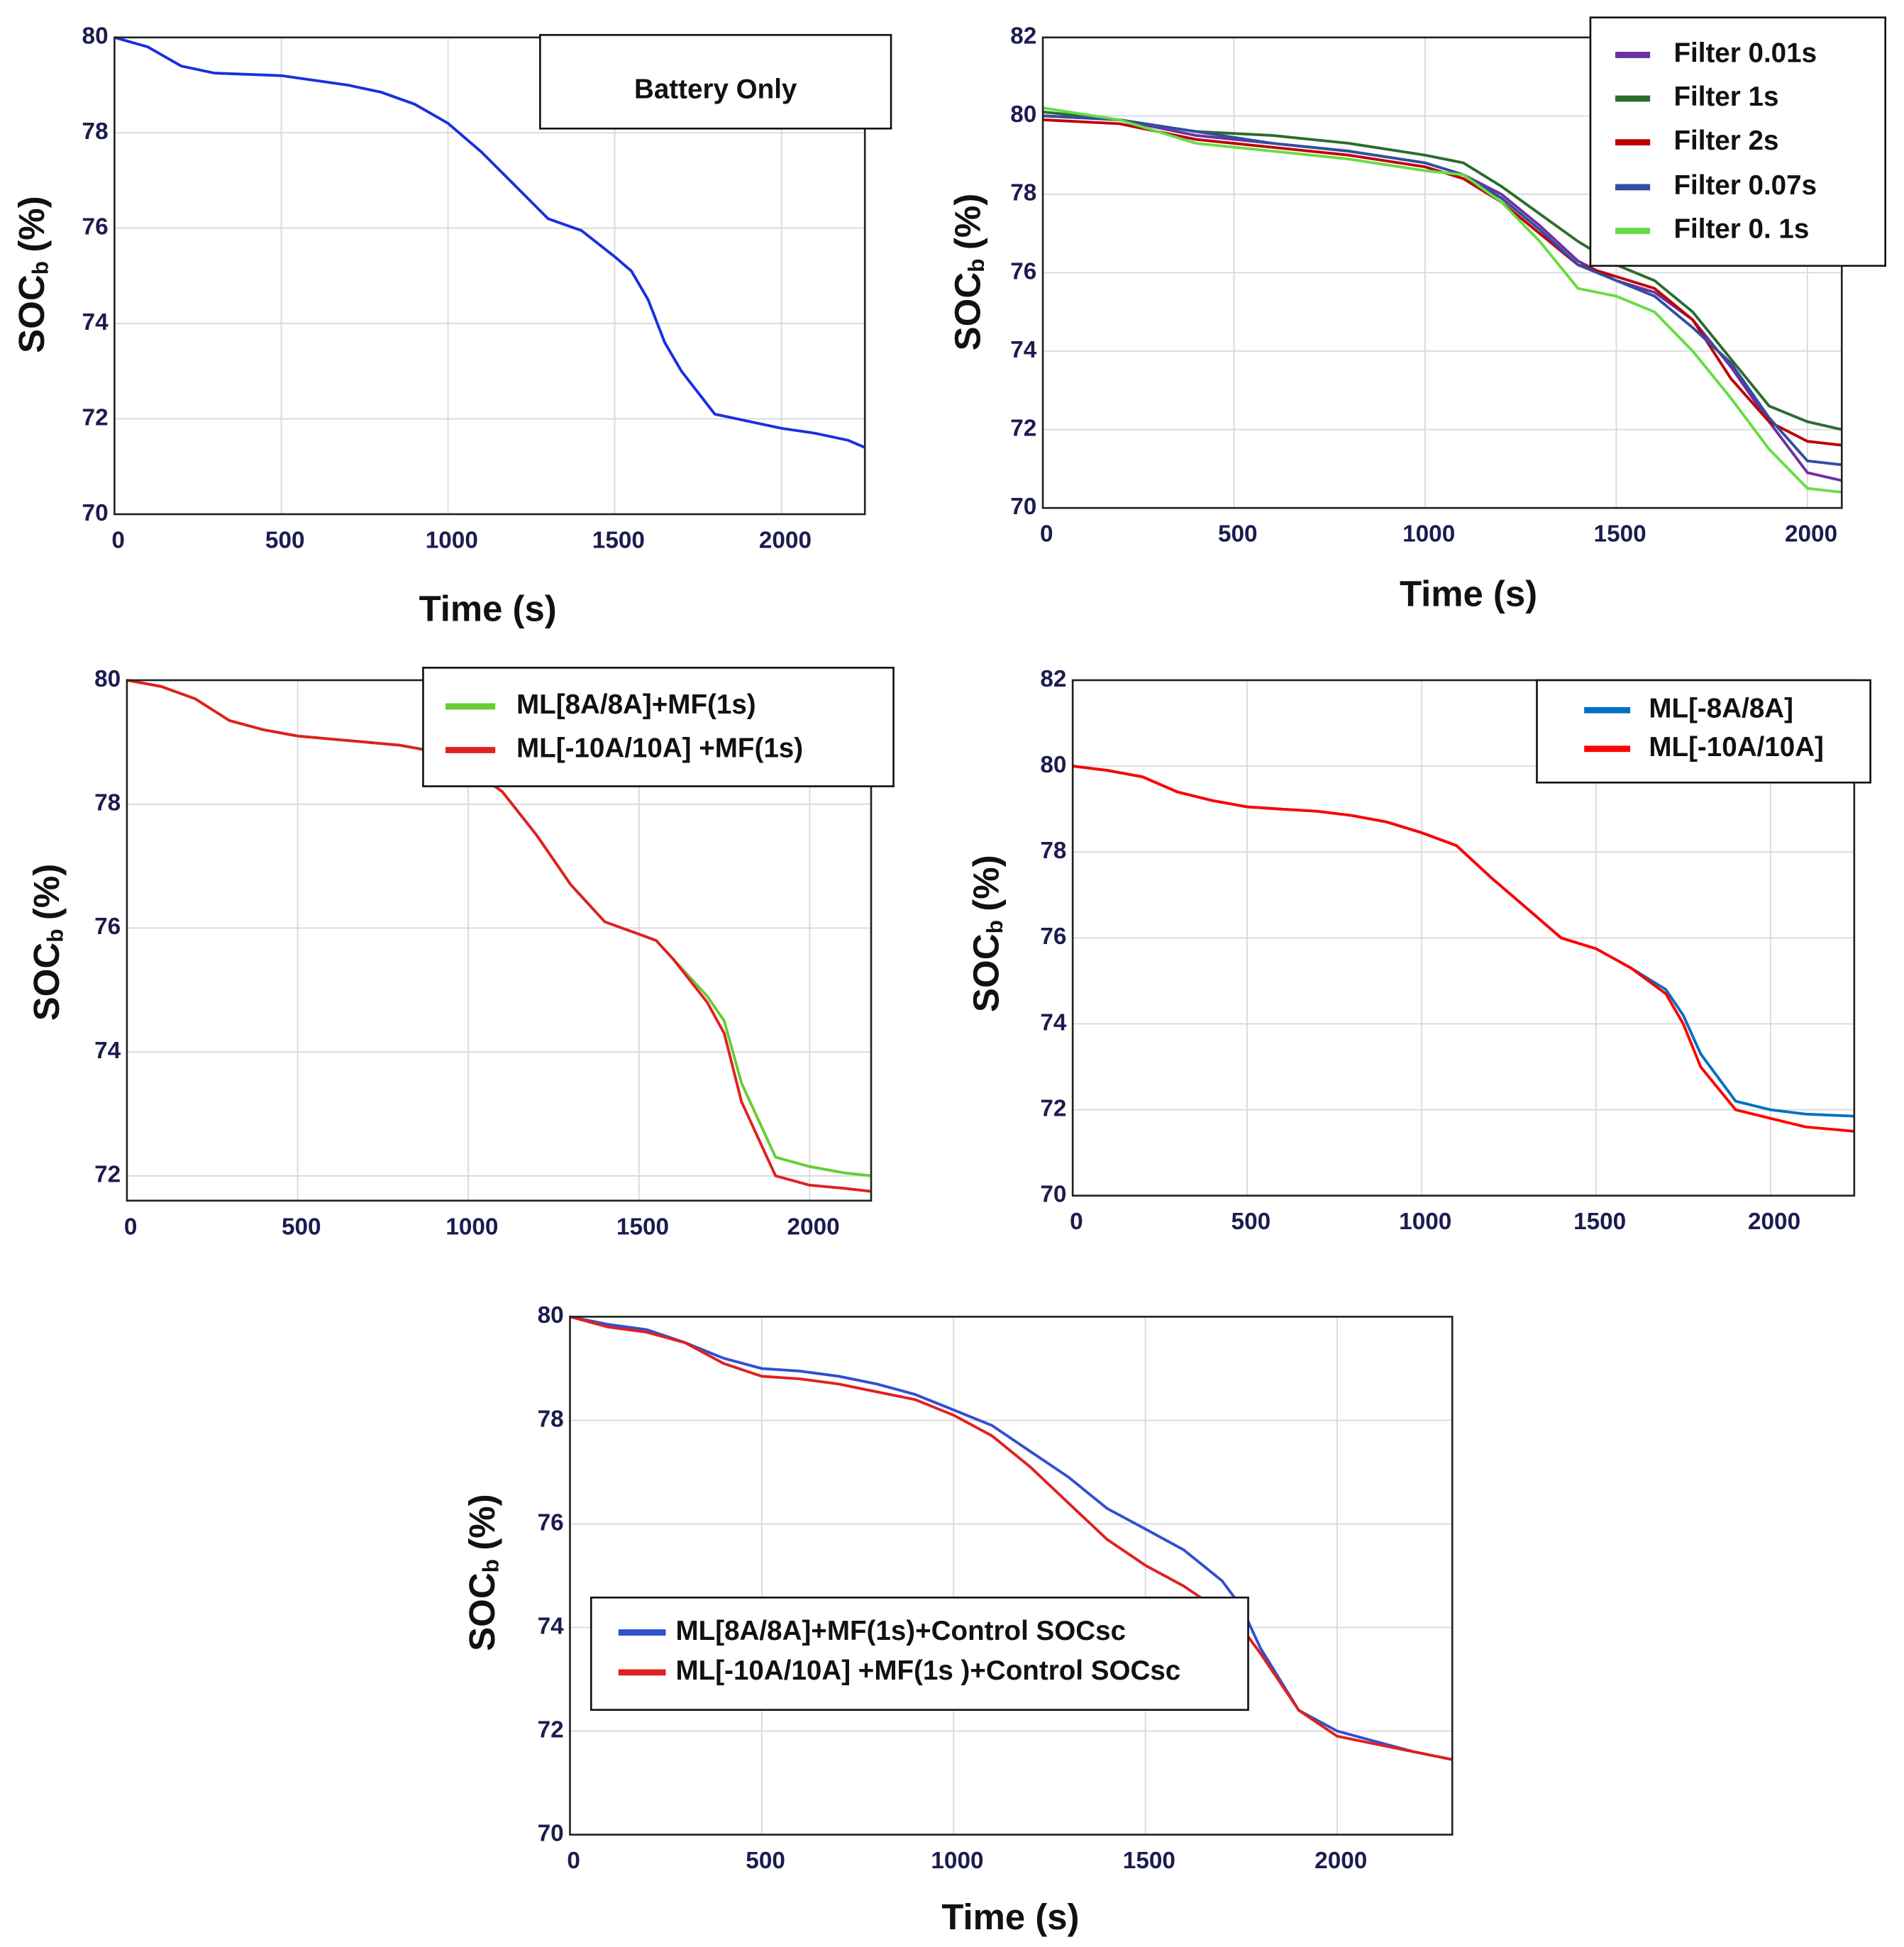 The image size is (1904, 1947). Describe the element at coordinates (715, 89) in the screenshot. I see `legend-label: Battery Only` at that location.